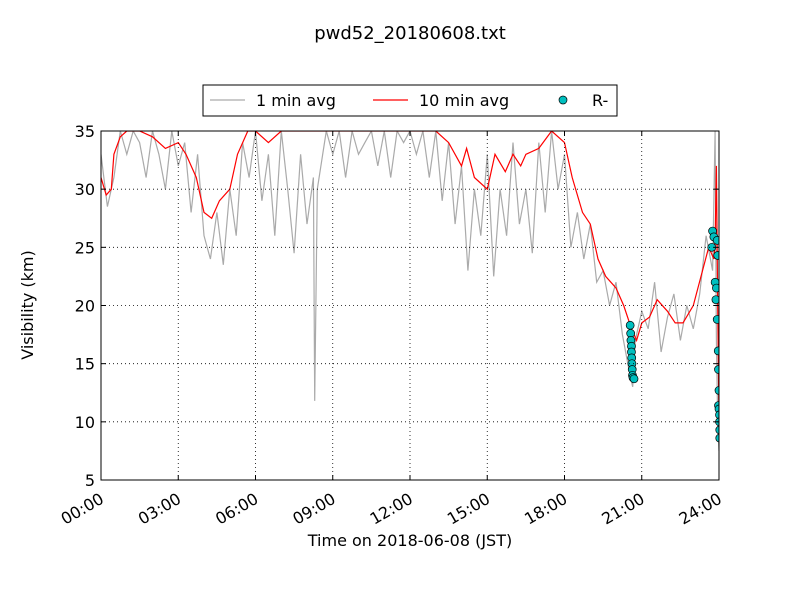  Describe the element at coordinates (563, 100) in the screenshot. I see `legend-marker` at that location.